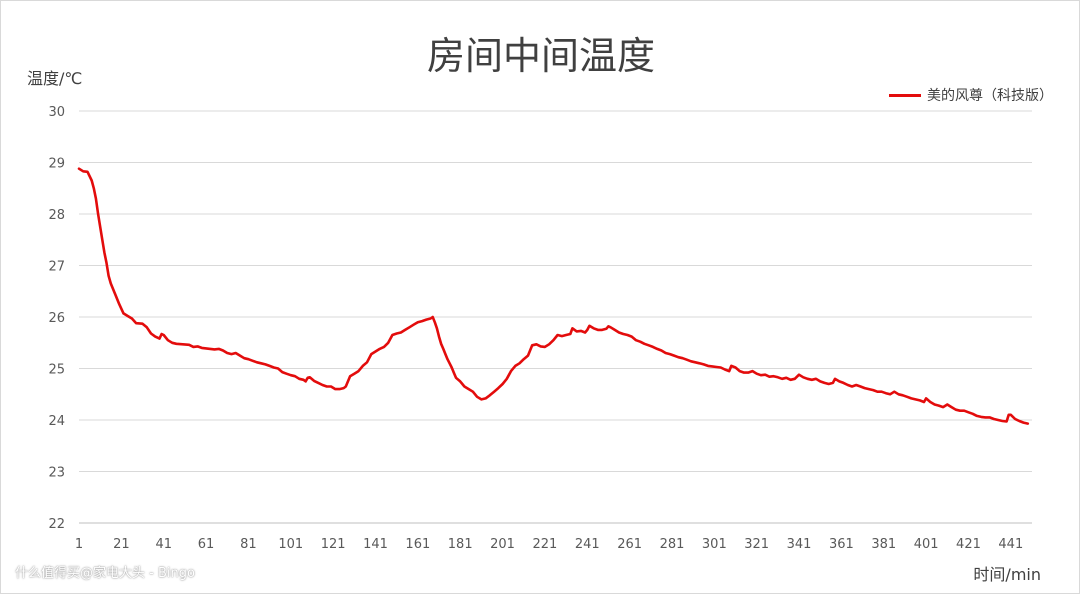 The width and height of the screenshot is (1080, 595). What do you see at coordinates (248, 544) in the screenshot?
I see `x-tick-label: 81` at bounding box center [248, 544].